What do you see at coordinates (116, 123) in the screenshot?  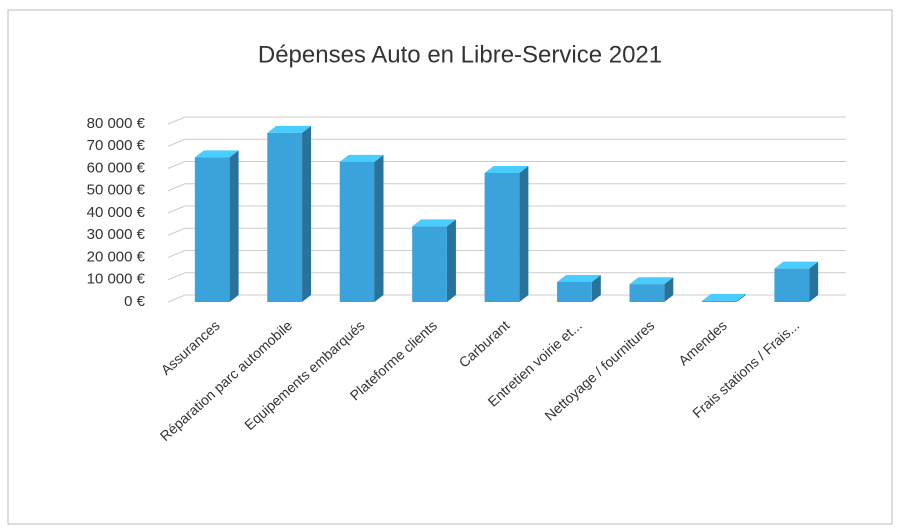 I see `y-tick-label: 80 000 €` at bounding box center [116, 123].